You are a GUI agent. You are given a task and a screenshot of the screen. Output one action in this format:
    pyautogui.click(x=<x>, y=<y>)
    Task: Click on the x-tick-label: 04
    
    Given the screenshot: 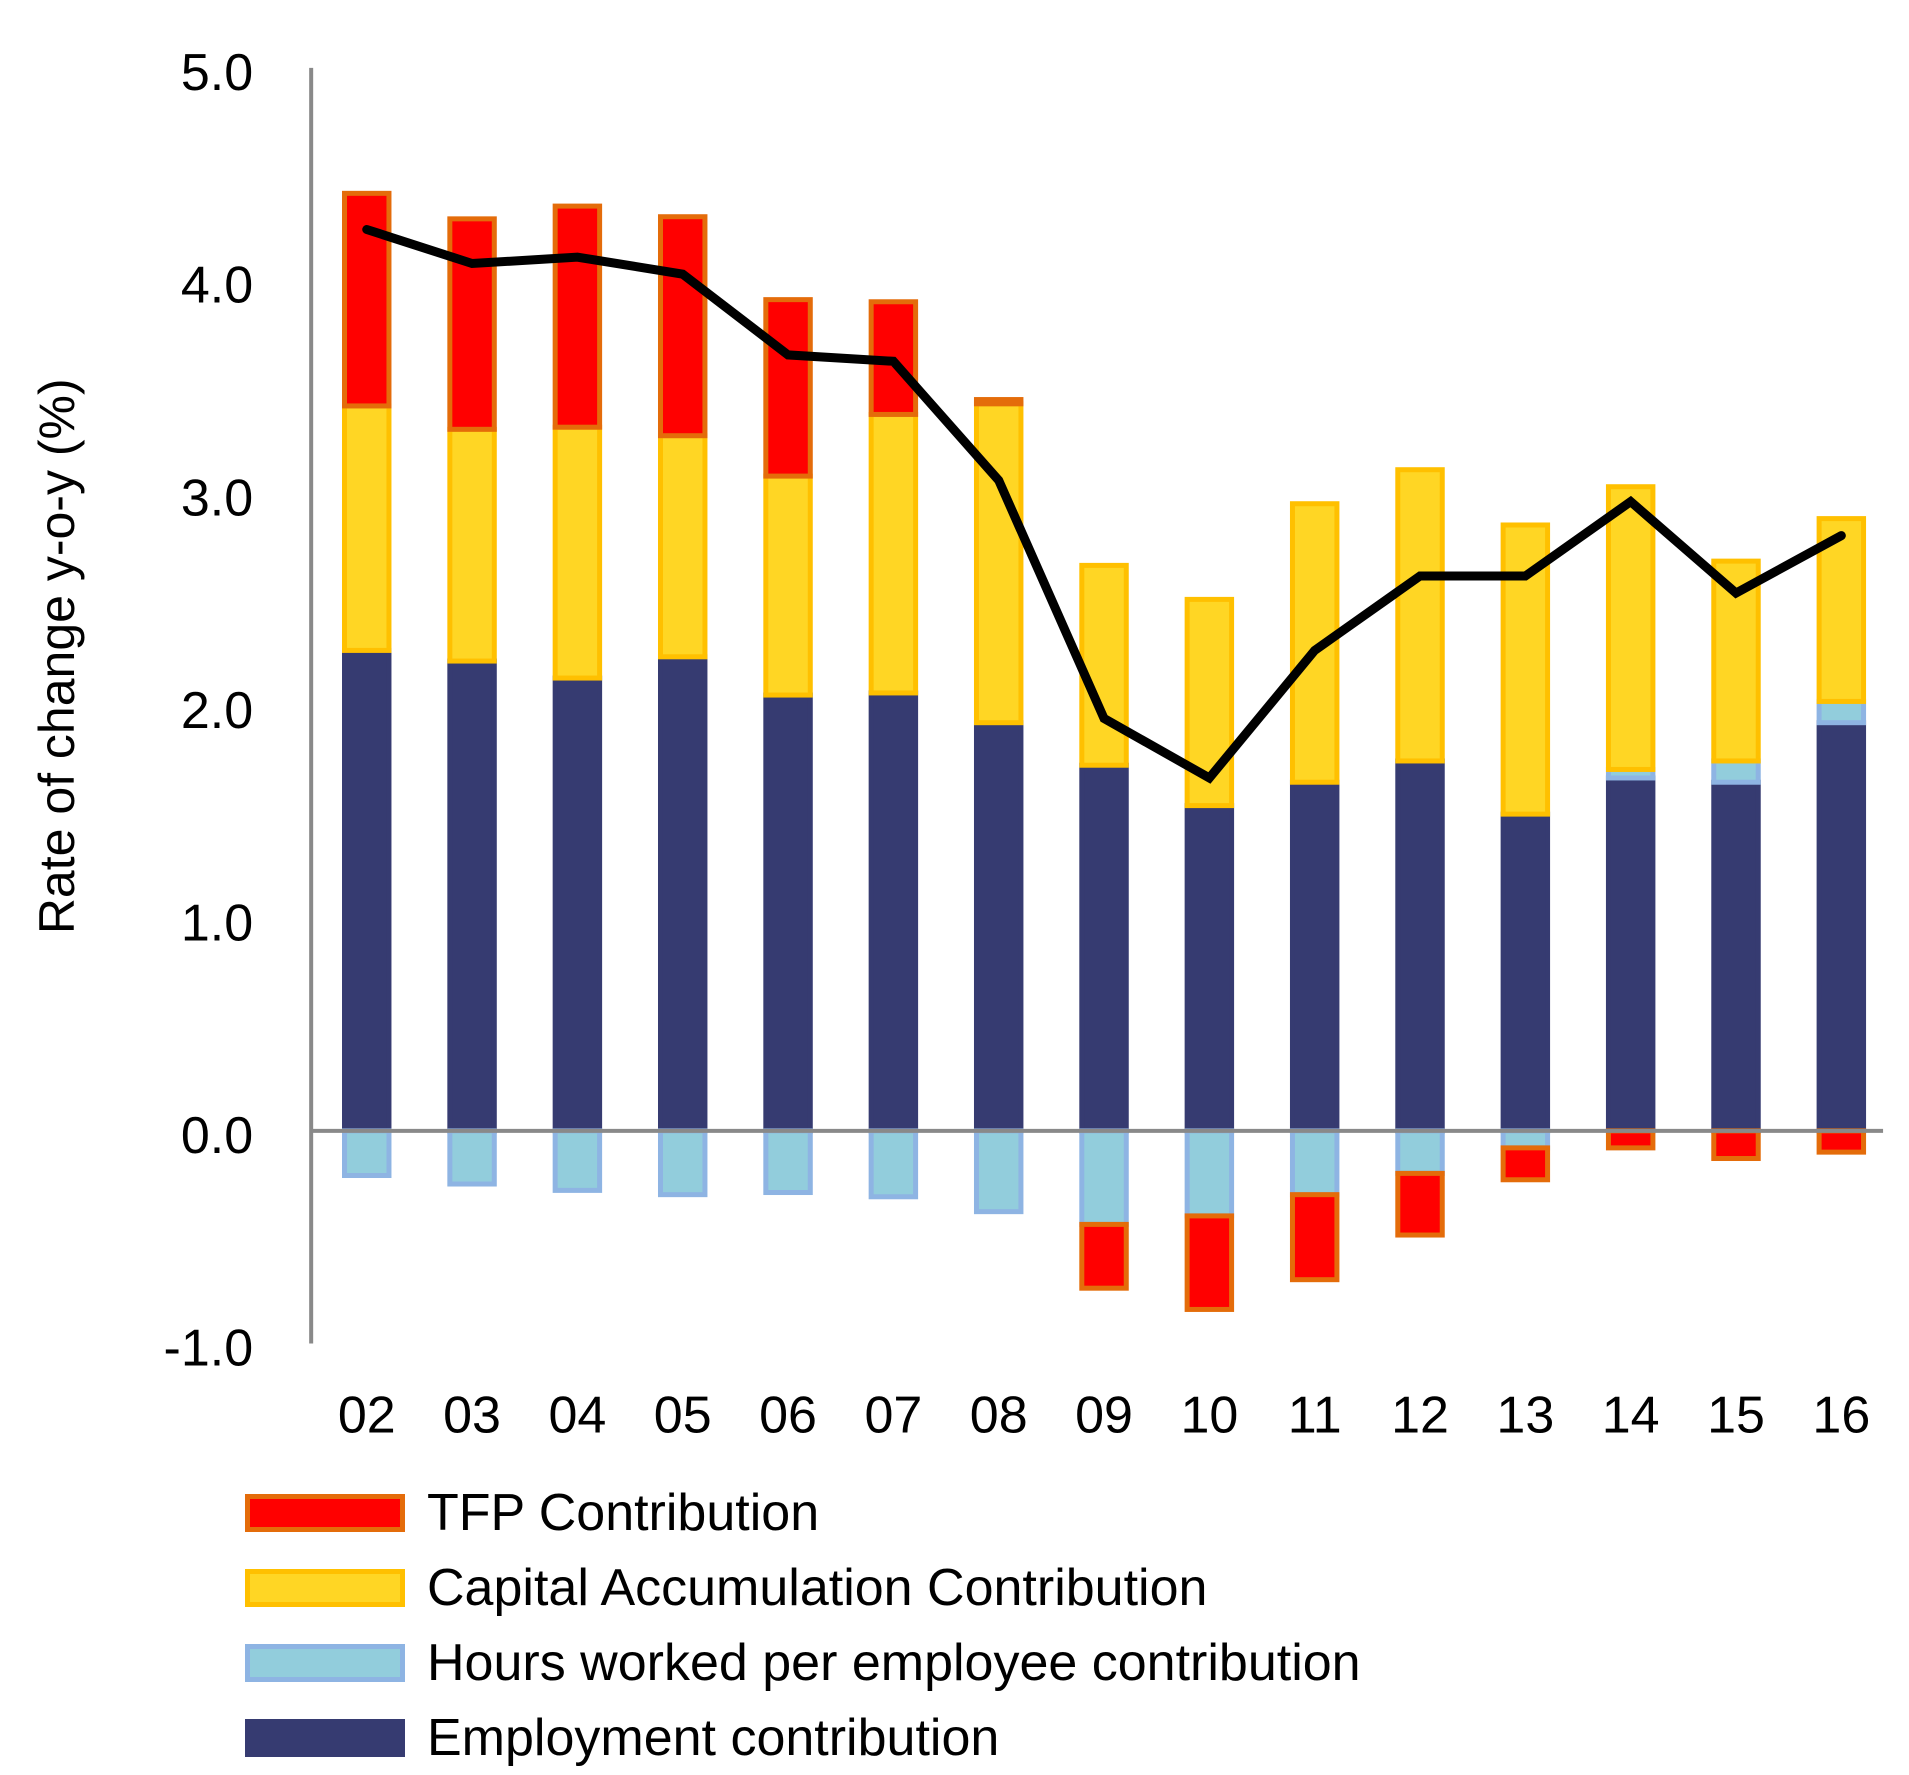 What is the action you would take?
    pyautogui.click(x=577, y=1415)
    